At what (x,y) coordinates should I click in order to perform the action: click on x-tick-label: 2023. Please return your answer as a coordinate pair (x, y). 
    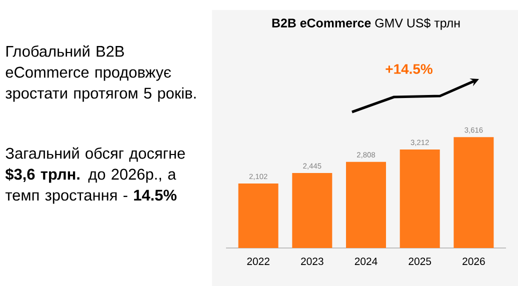
    Looking at the image, I should click on (312, 262).